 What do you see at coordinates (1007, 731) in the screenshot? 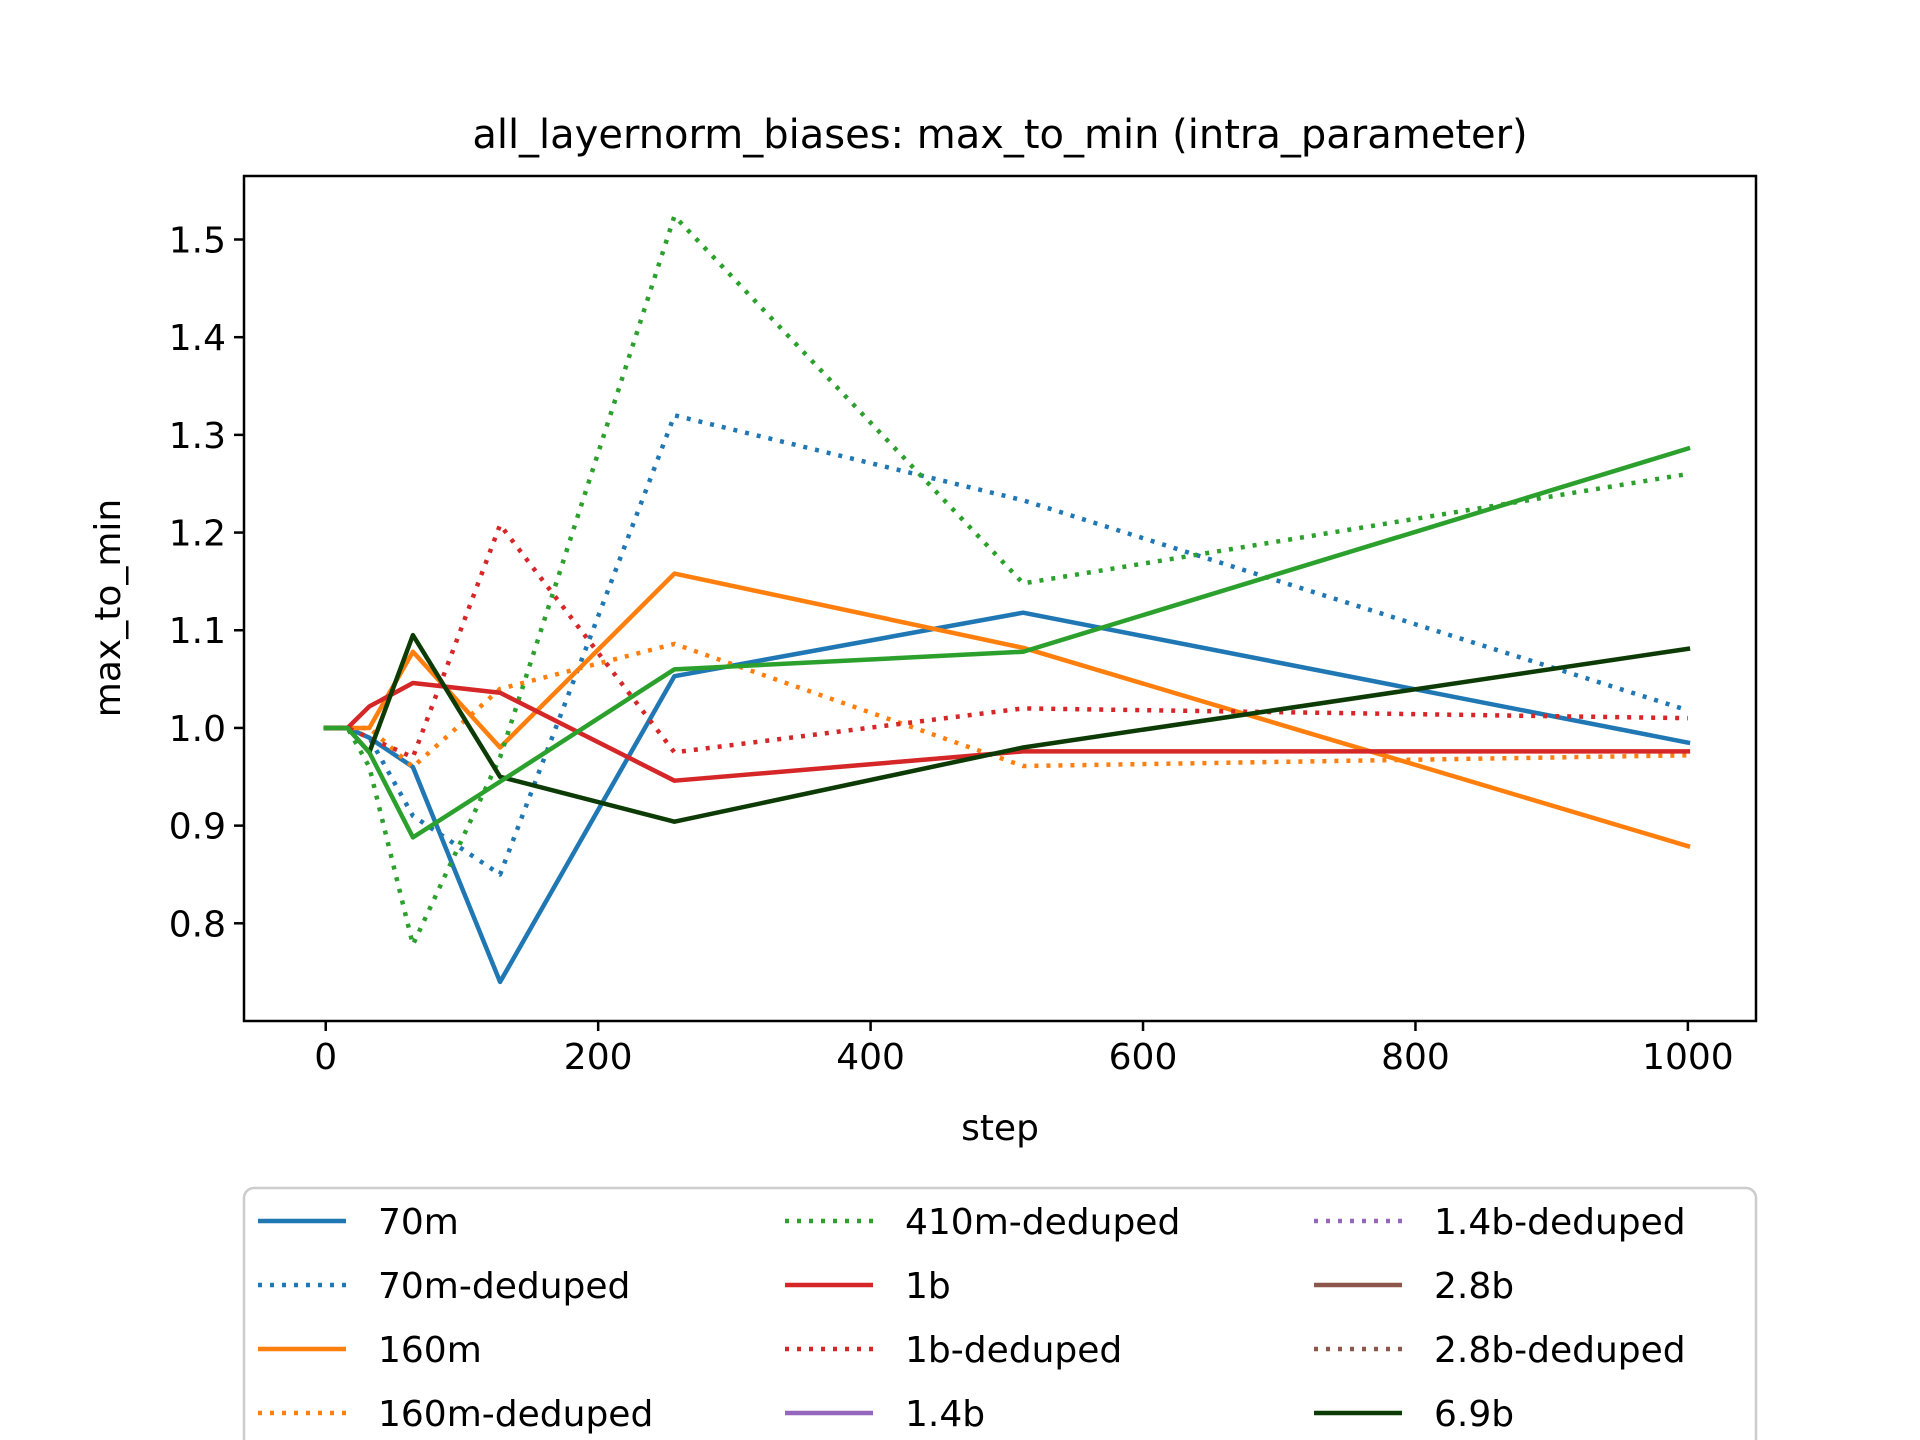
I see `series-line-1b` at bounding box center [1007, 731].